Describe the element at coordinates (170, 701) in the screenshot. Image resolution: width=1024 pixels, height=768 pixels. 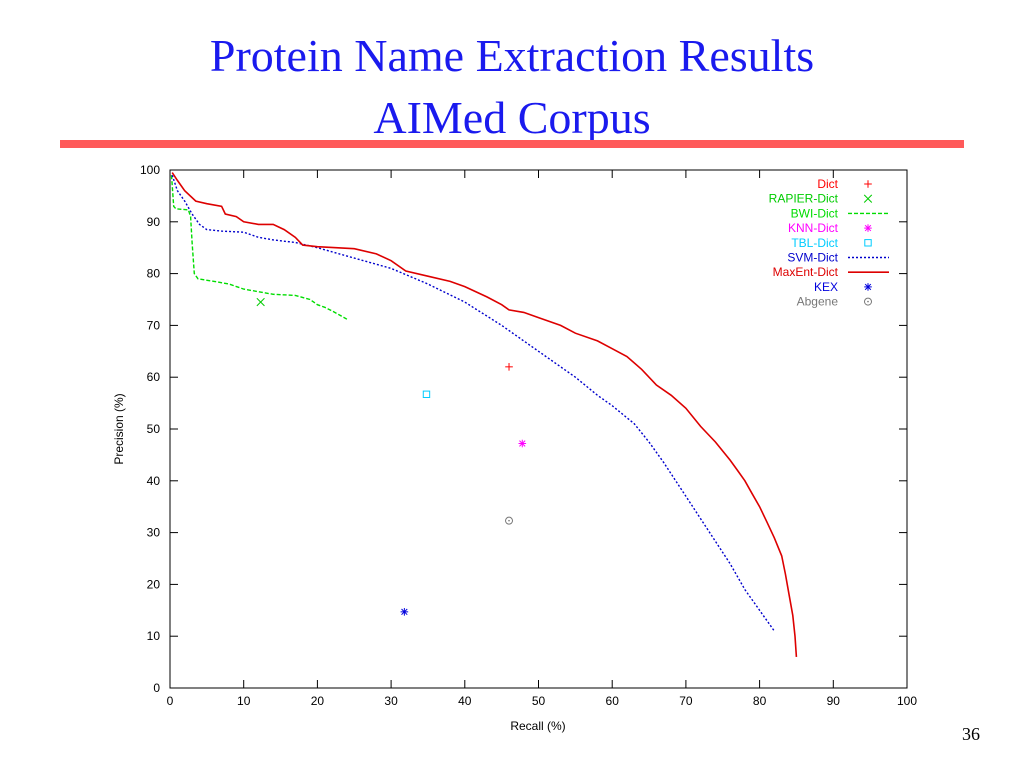
I see `x-tick-label: 0` at that location.